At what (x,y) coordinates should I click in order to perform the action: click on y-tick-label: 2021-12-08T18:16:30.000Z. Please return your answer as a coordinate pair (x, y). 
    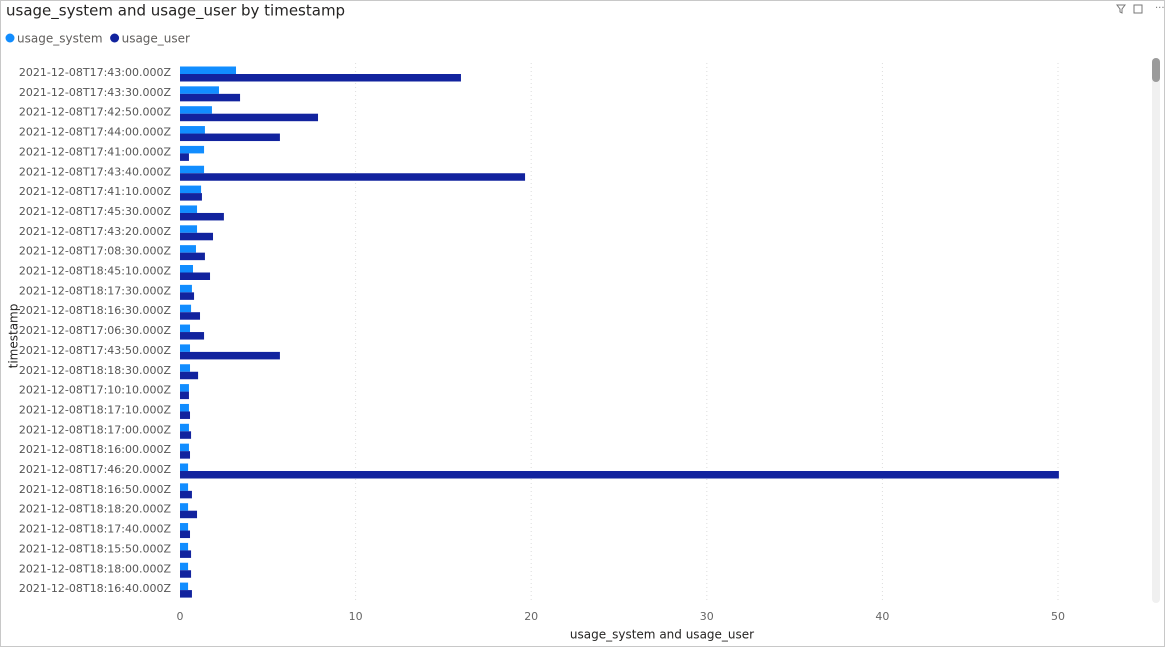
    Looking at the image, I should click on (95, 310).